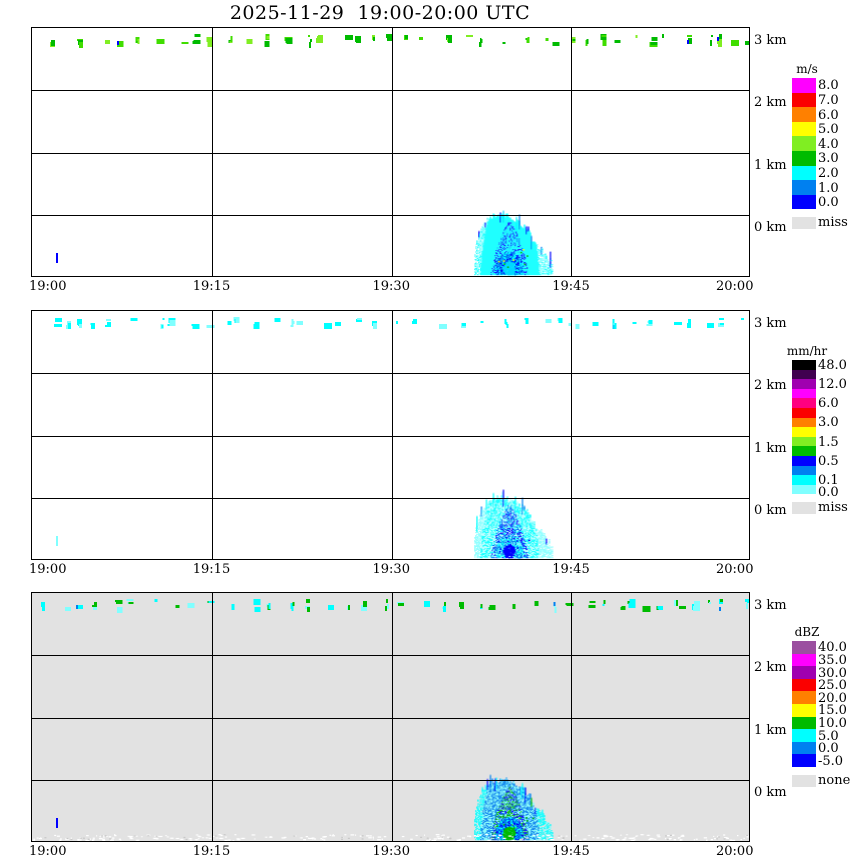 This screenshot has height=868, width=850. What do you see at coordinates (35, 152) in the screenshot?
I see `panel-label-fall-velocity: Fall Velocity` at bounding box center [35, 152].